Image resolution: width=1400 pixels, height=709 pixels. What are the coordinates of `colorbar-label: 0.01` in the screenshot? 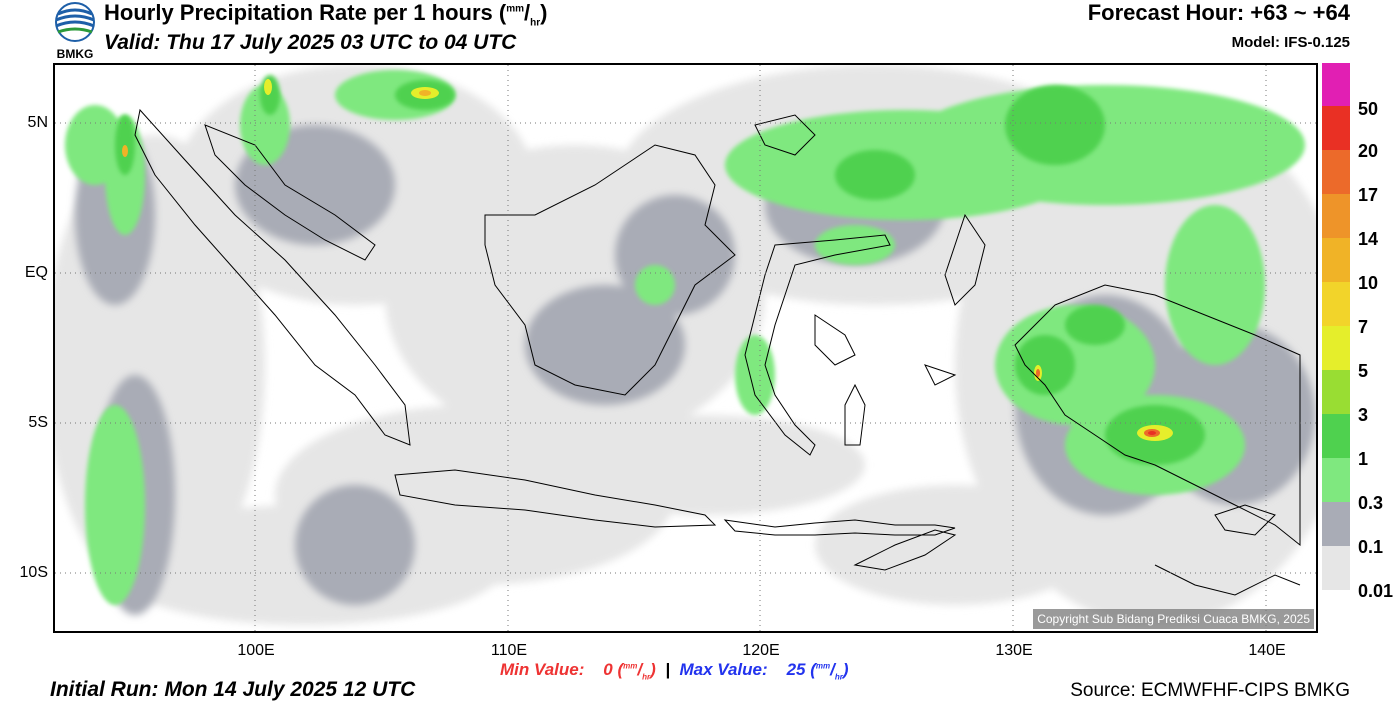 It's located at (1376, 591).